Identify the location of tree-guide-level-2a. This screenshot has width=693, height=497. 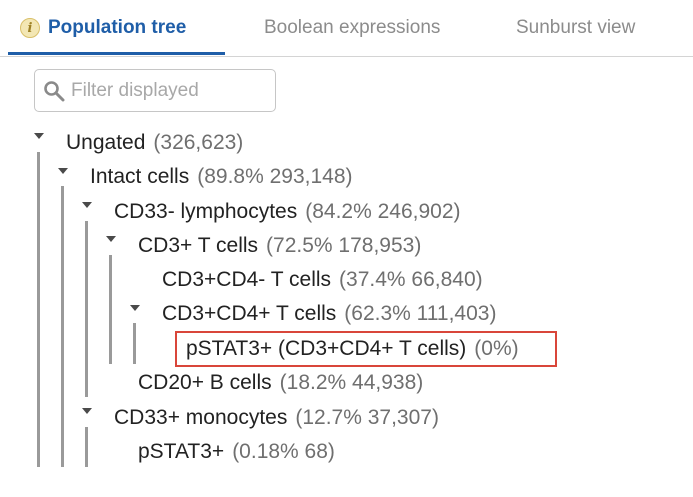
(86, 309).